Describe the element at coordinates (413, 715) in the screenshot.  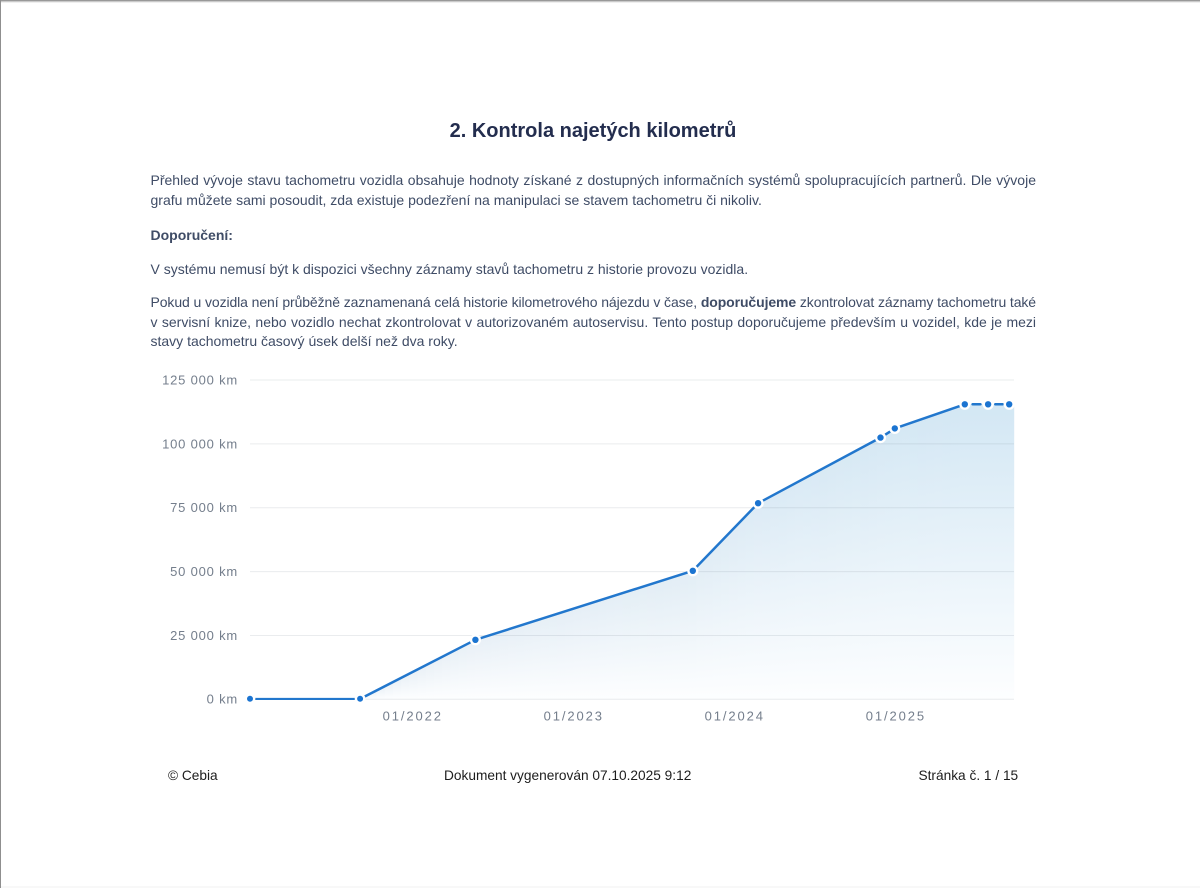
I see `svg-text: 01/2022` at that location.